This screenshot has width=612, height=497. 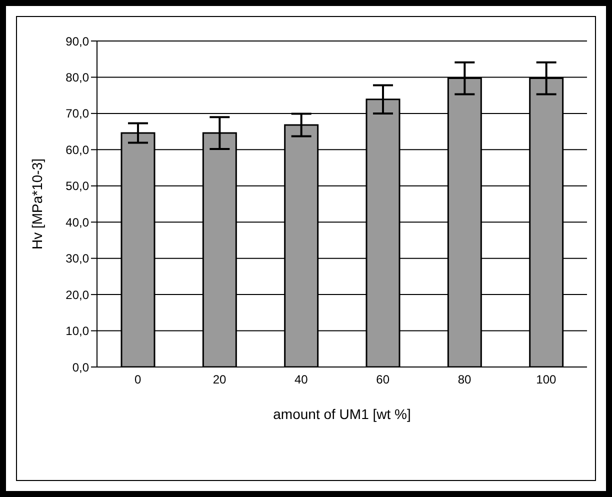 What do you see at coordinates (546, 379) in the screenshot?
I see `x-tick-label: 100` at bounding box center [546, 379].